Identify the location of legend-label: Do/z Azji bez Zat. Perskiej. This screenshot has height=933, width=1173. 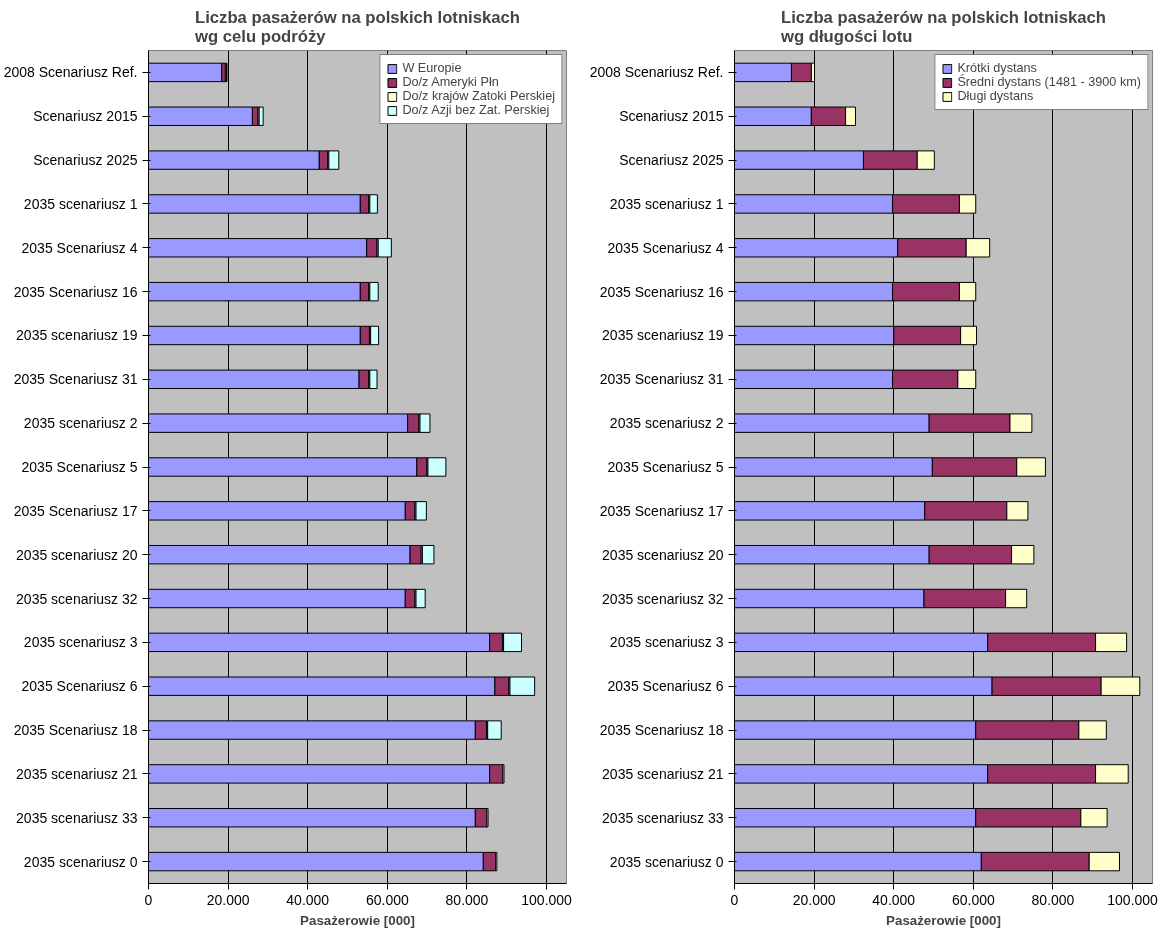
(476, 110).